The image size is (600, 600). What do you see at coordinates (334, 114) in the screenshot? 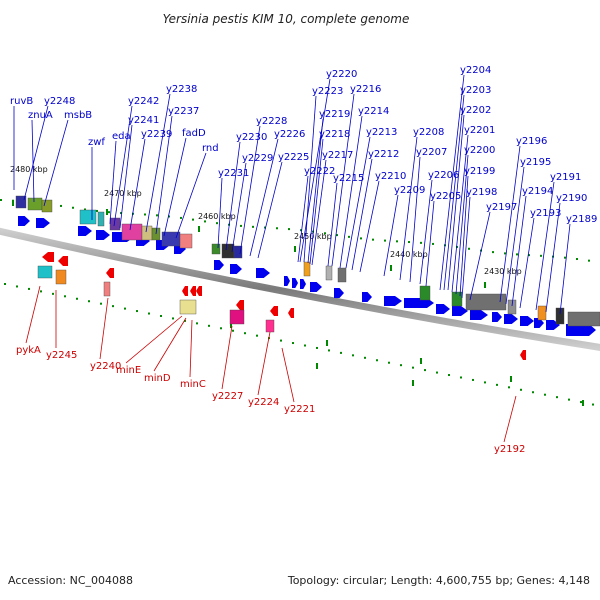
I see `forward-gene-label: y2219` at bounding box center [334, 114].